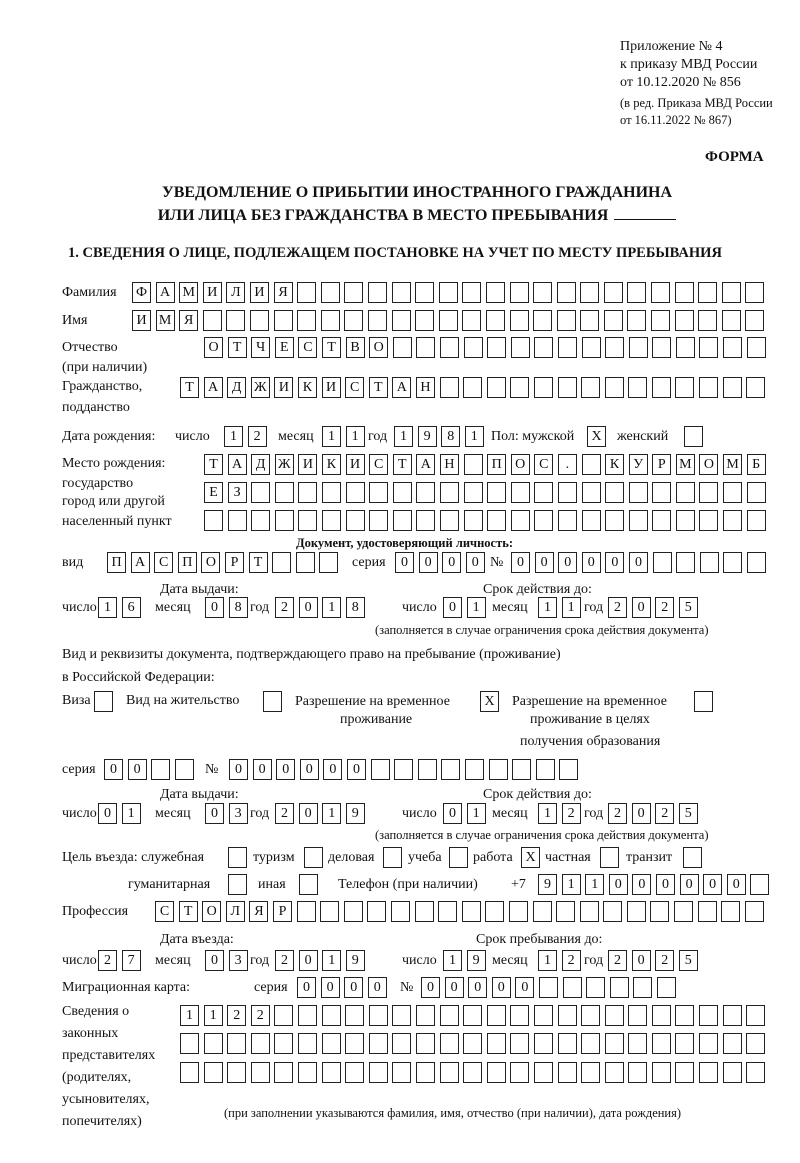 This screenshot has width=800, height=1163. What do you see at coordinates (237, 387) in the screenshot?
I see `char-cell: Д` at bounding box center [237, 387].